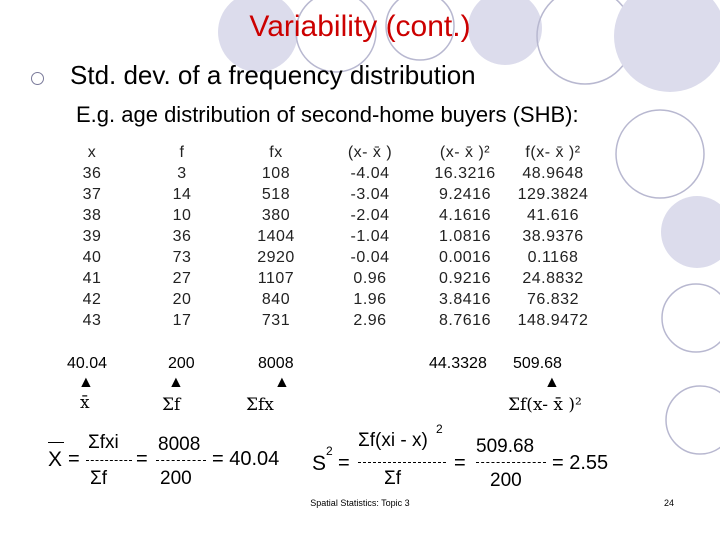 This screenshot has width=720, height=540. I want to click on table-cell: 518, so click(276, 194).